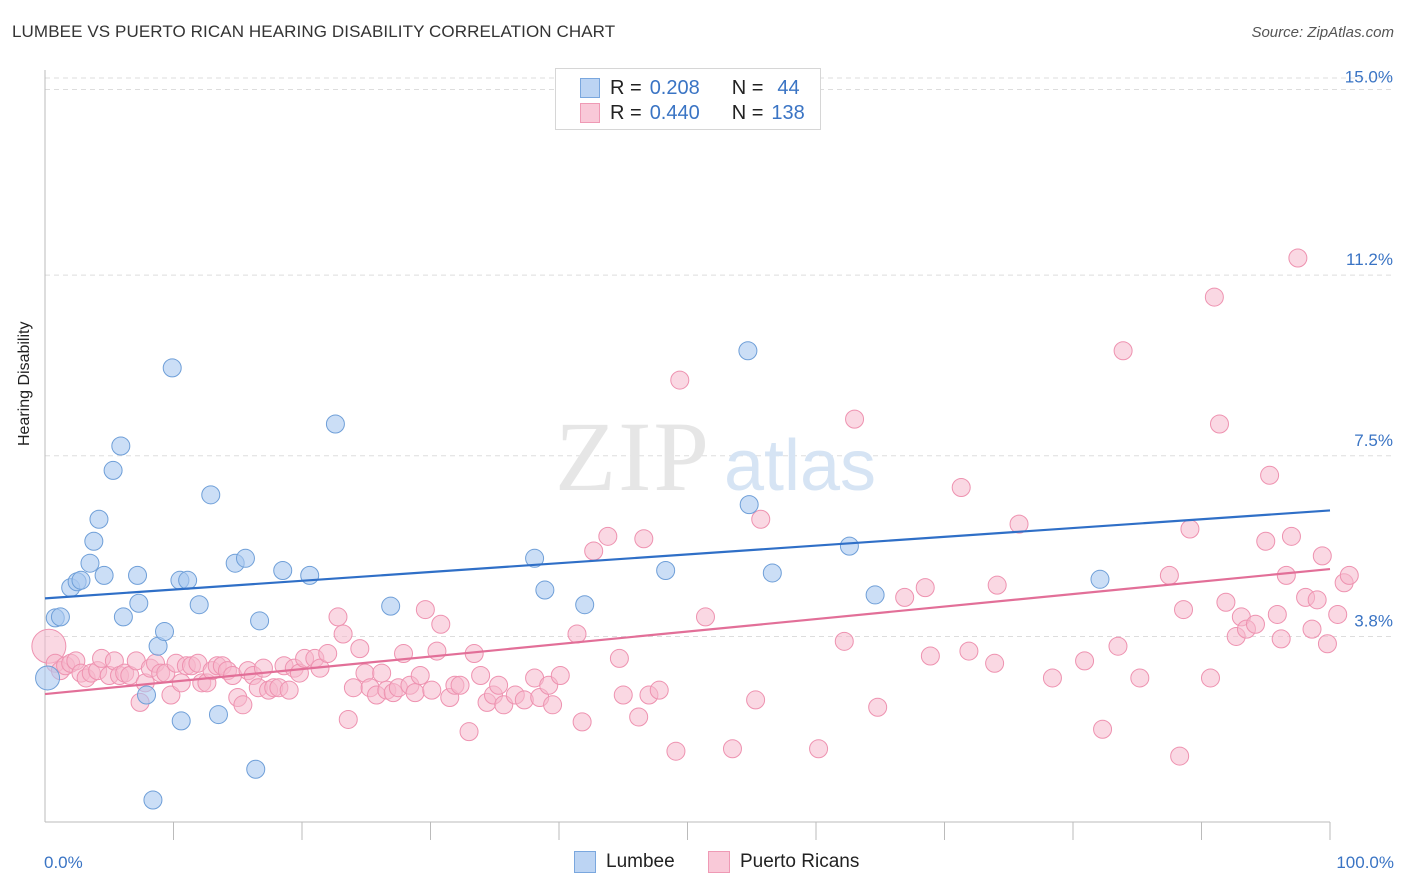 This screenshot has height=892, width=1406. What do you see at coordinates (590, 88) in the screenshot?
I see `lumbee-swatch` at bounding box center [590, 88].